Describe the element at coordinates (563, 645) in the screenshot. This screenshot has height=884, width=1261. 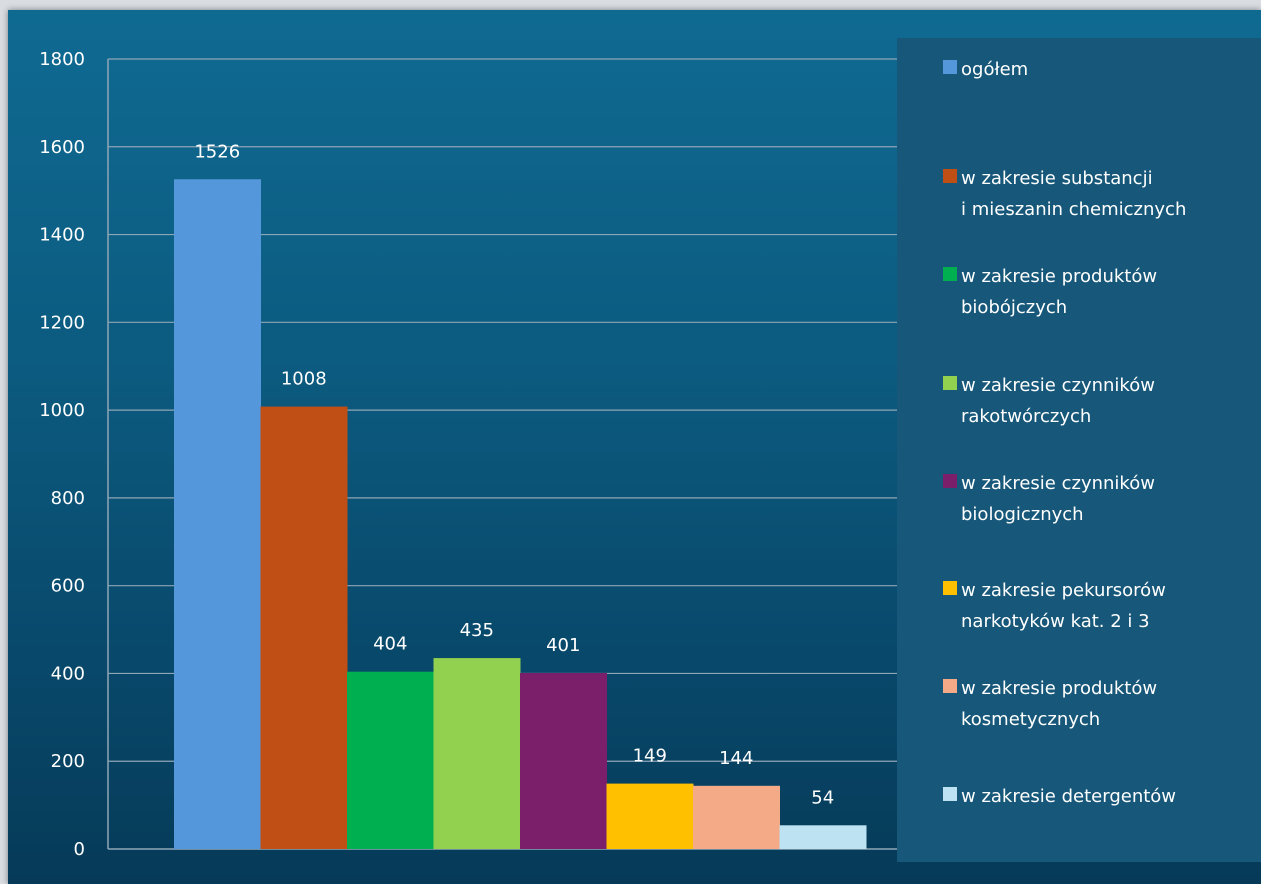
I see `data-label: 401` at that location.